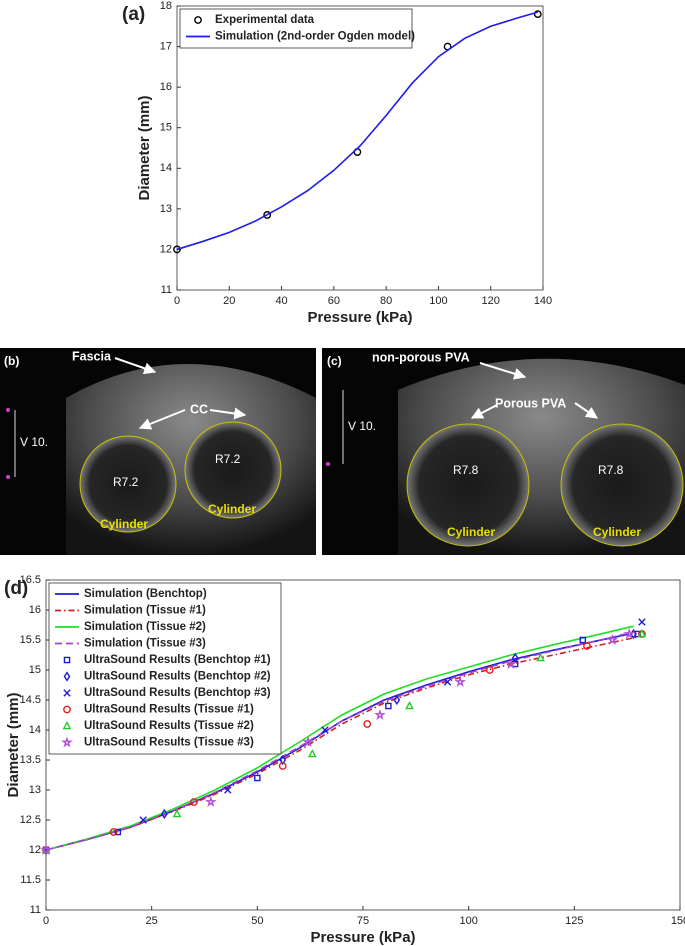  Describe the element at coordinates (34, 442) in the screenshot. I see `label: V 10.` at that location.